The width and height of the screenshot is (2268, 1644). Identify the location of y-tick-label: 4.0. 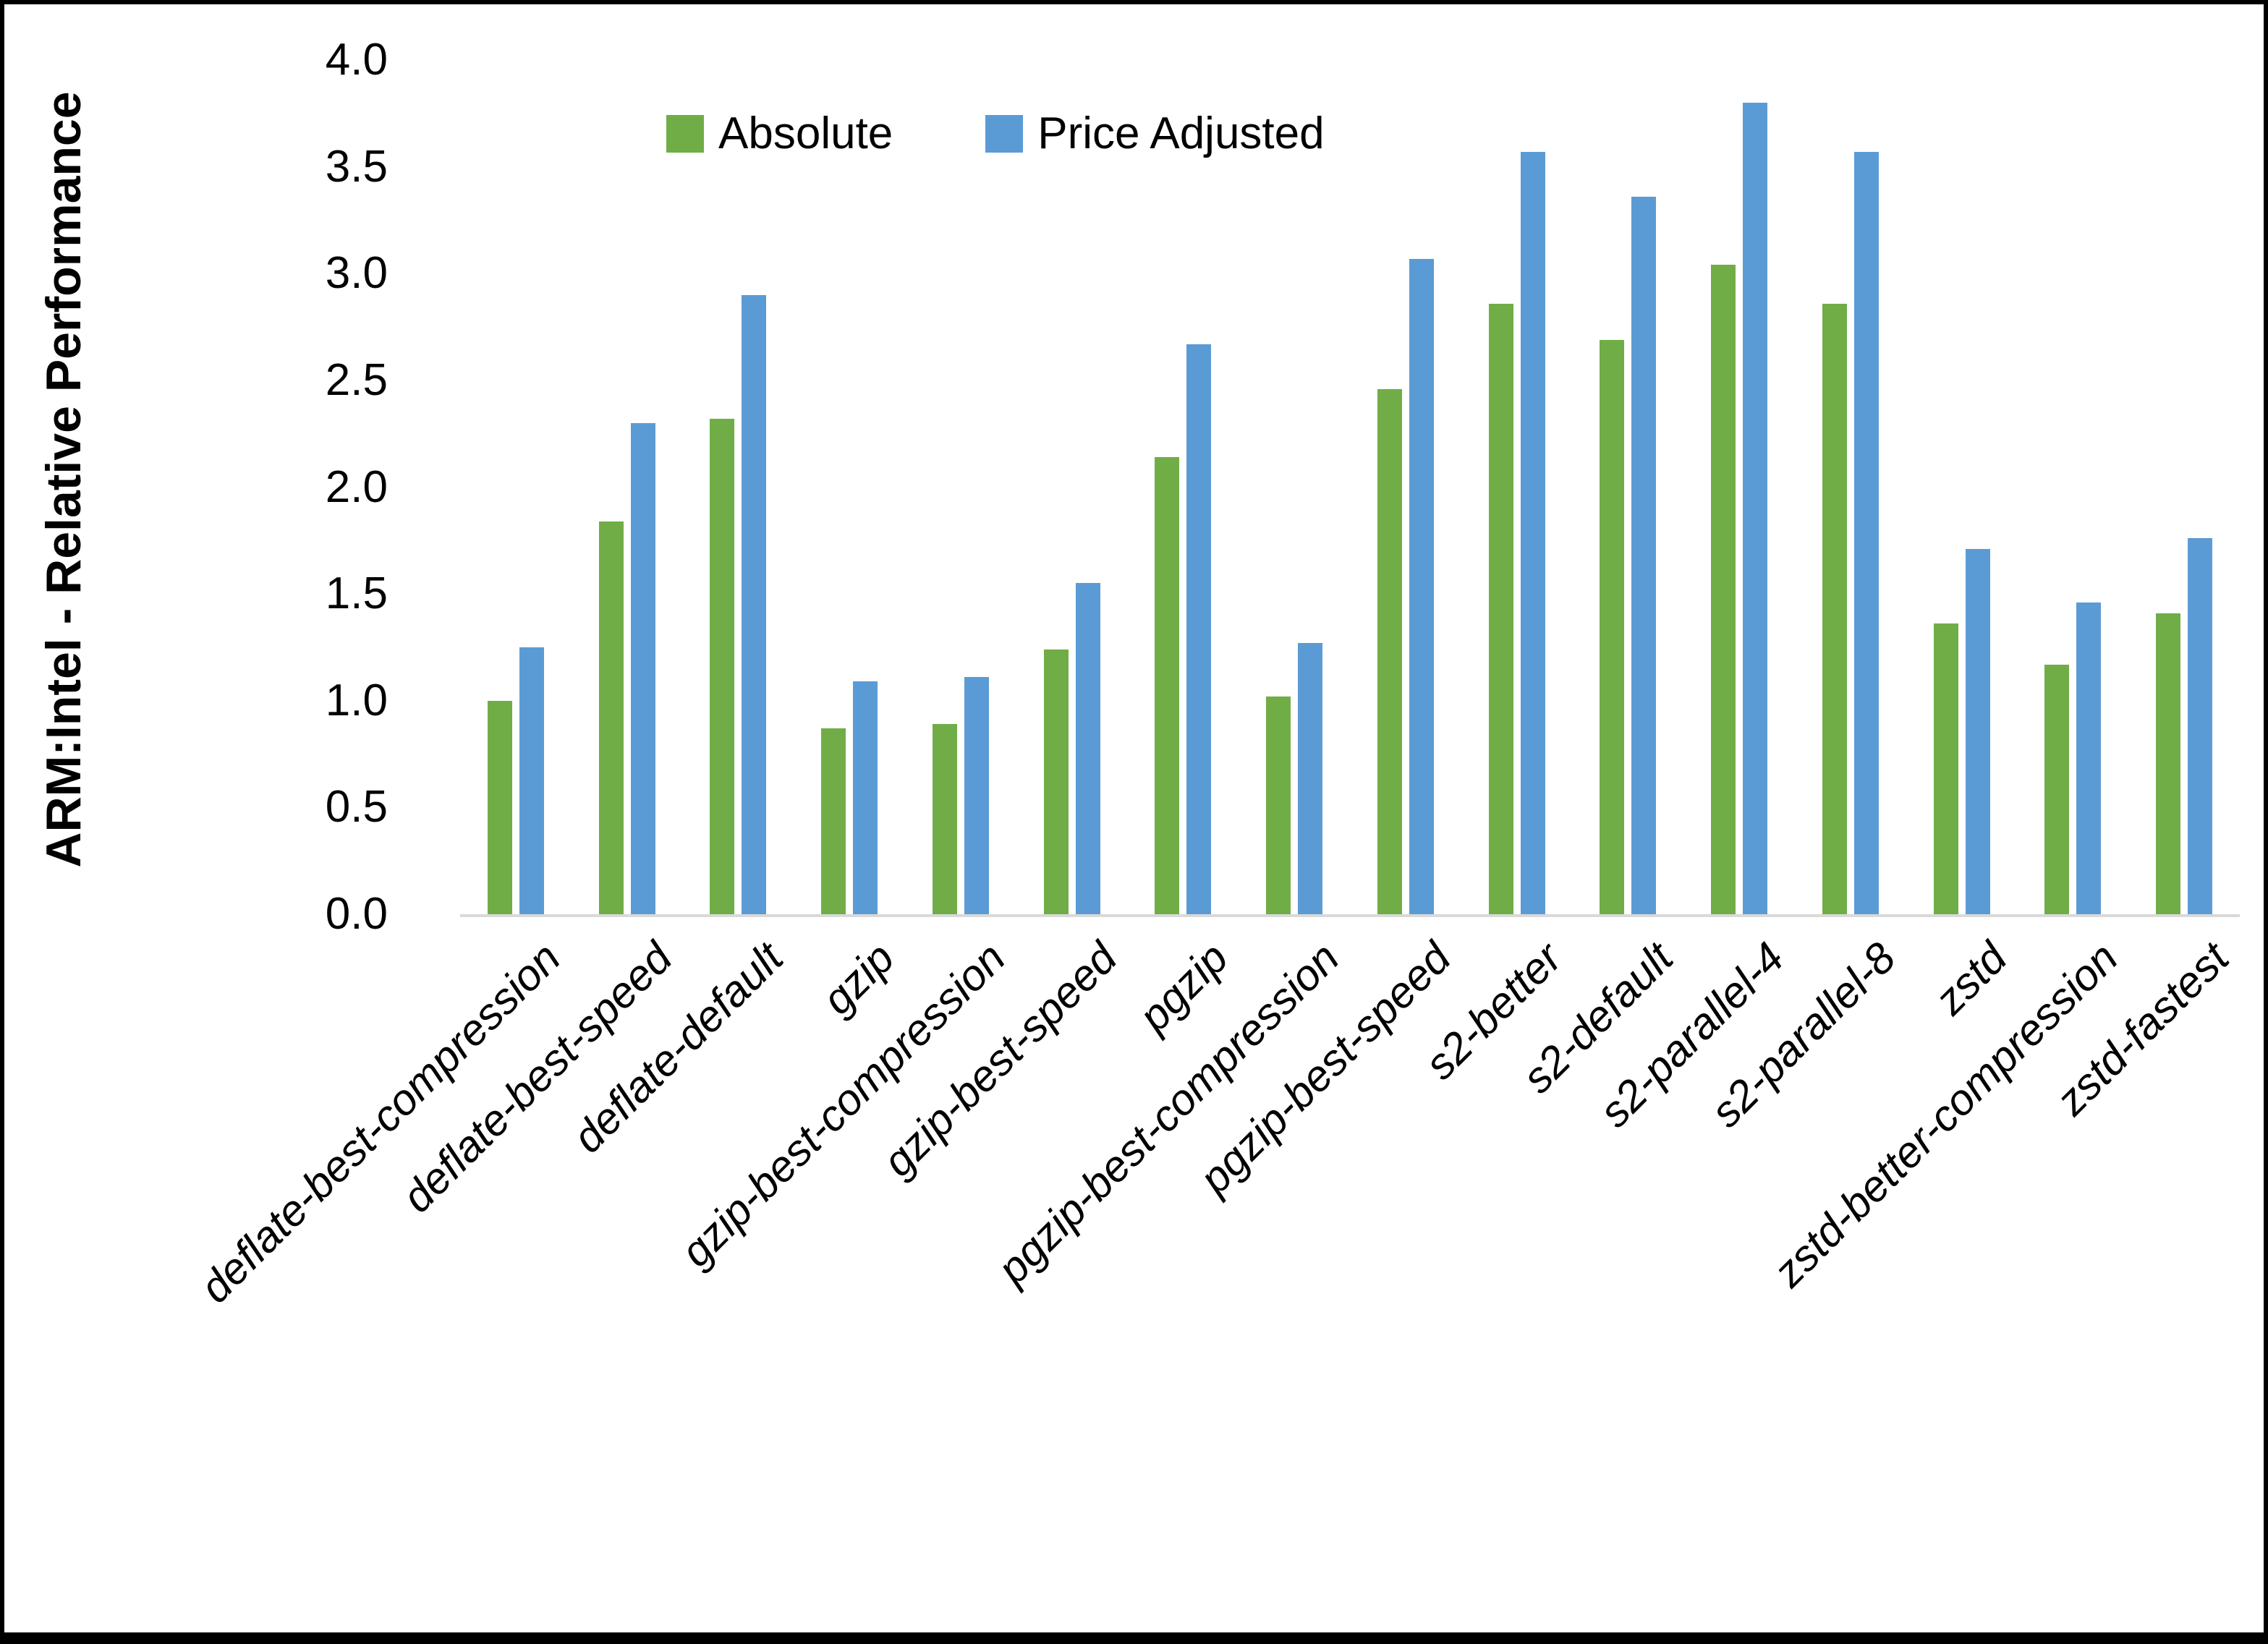
(356, 60).